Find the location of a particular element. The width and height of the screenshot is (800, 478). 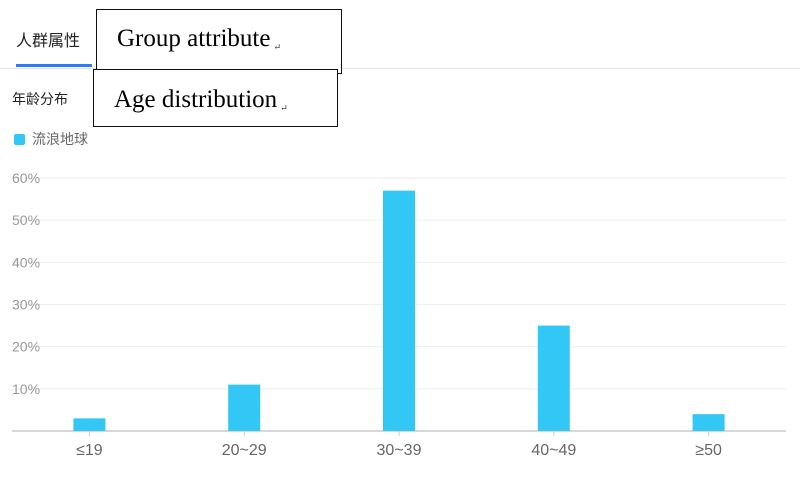

y-tick-label: 10% is located at coordinates (26, 389).